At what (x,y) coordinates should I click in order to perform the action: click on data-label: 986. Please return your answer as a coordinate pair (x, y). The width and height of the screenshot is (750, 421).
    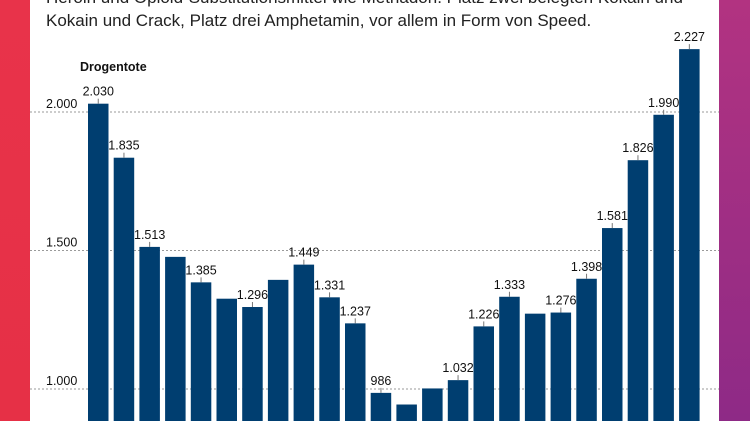
    Looking at the image, I should click on (381, 381).